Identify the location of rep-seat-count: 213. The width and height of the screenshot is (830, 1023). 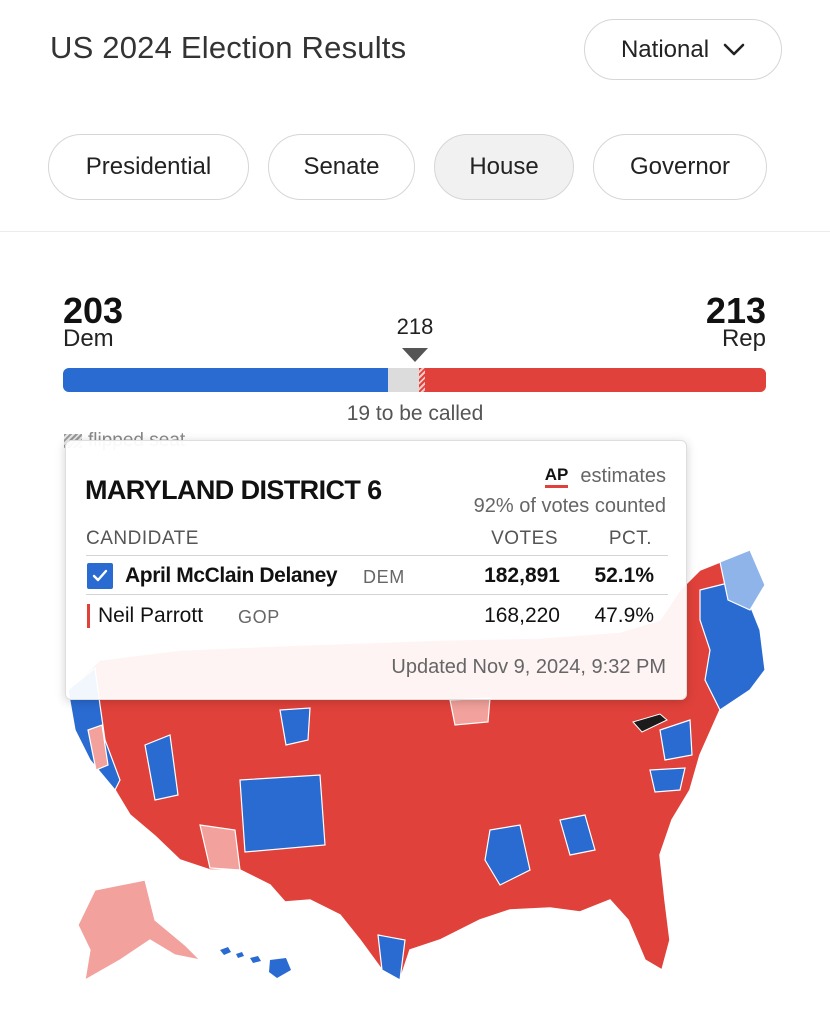
(735, 310).